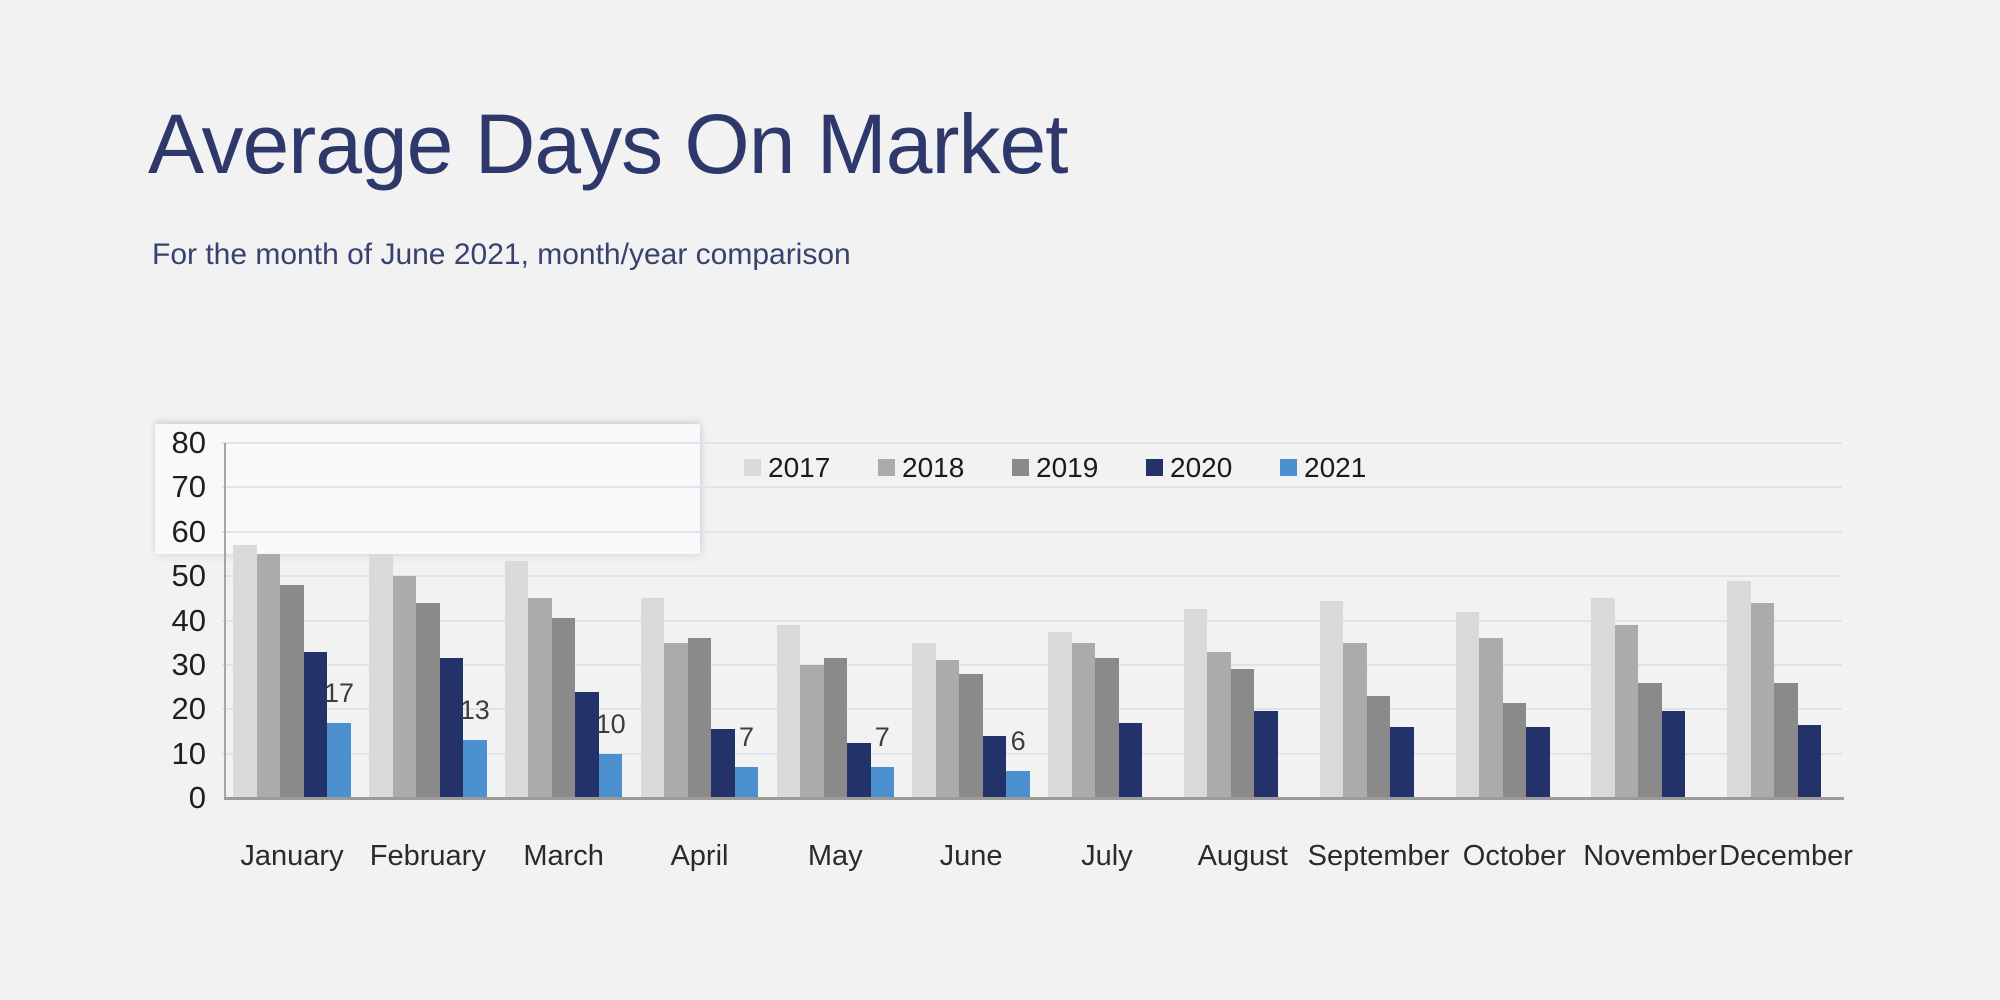 The width and height of the screenshot is (2000, 1000). What do you see at coordinates (835, 856) in the screenshot?
I see `x-label-may: May` at bounding box center [835, 856].